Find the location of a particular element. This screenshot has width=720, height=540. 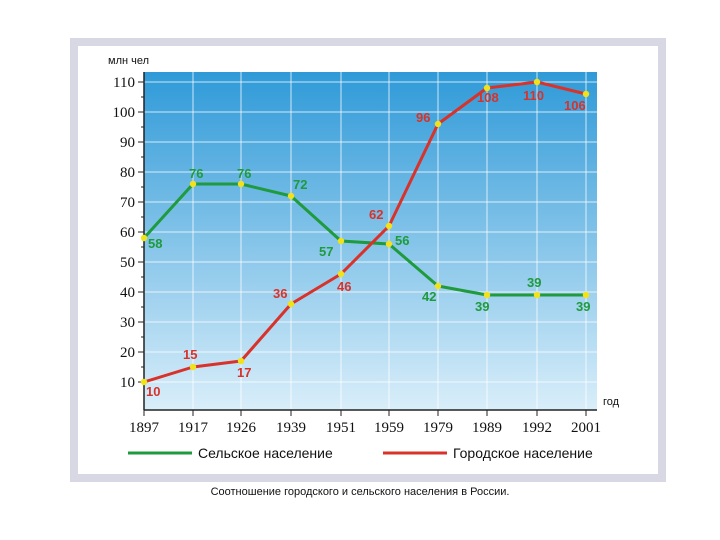

x-tick-label: 1917 is located at coordinates (193, 428).